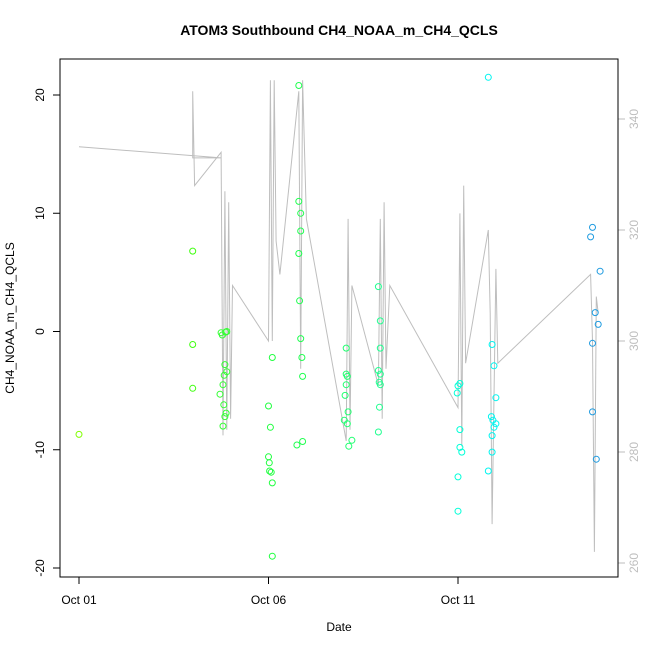  I want to click on x-tick-label: Oct 06, so click(269, 600).